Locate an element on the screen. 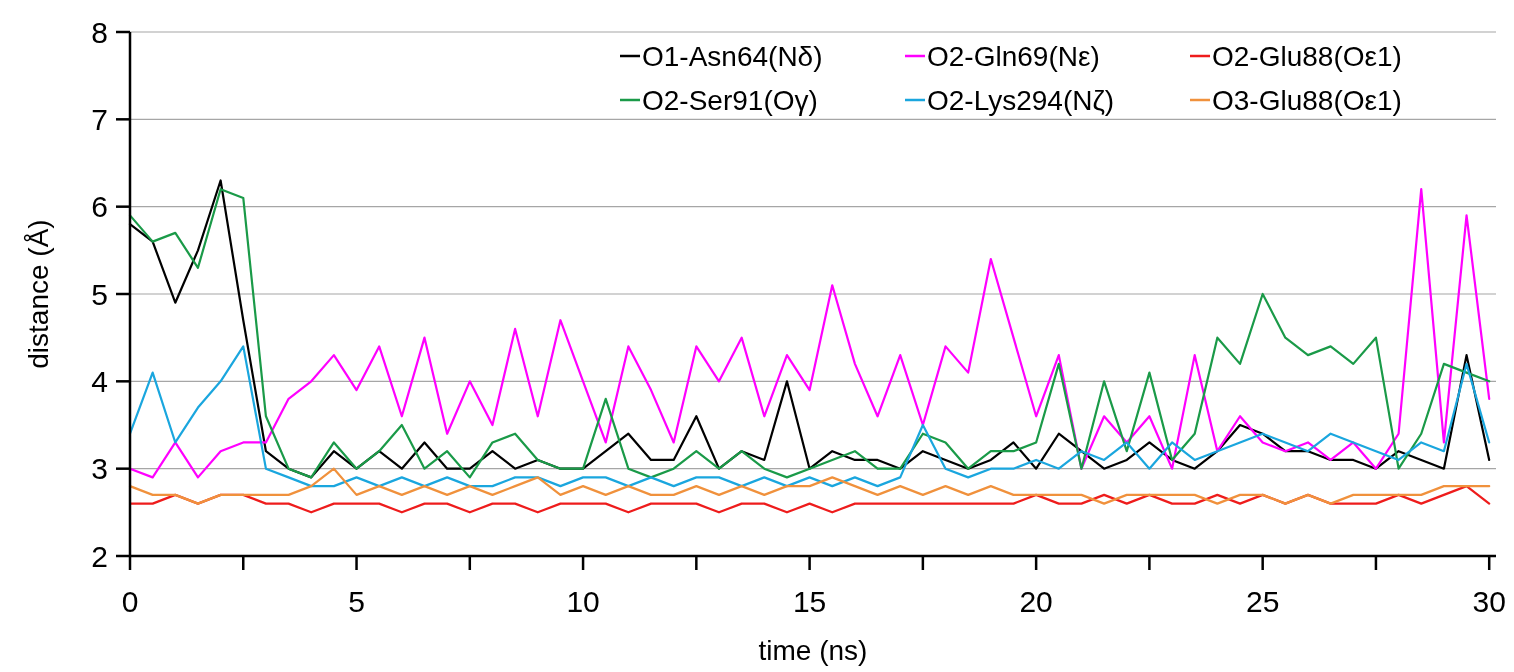  y-tick-label: 3 is located at coordinates (99, 469).